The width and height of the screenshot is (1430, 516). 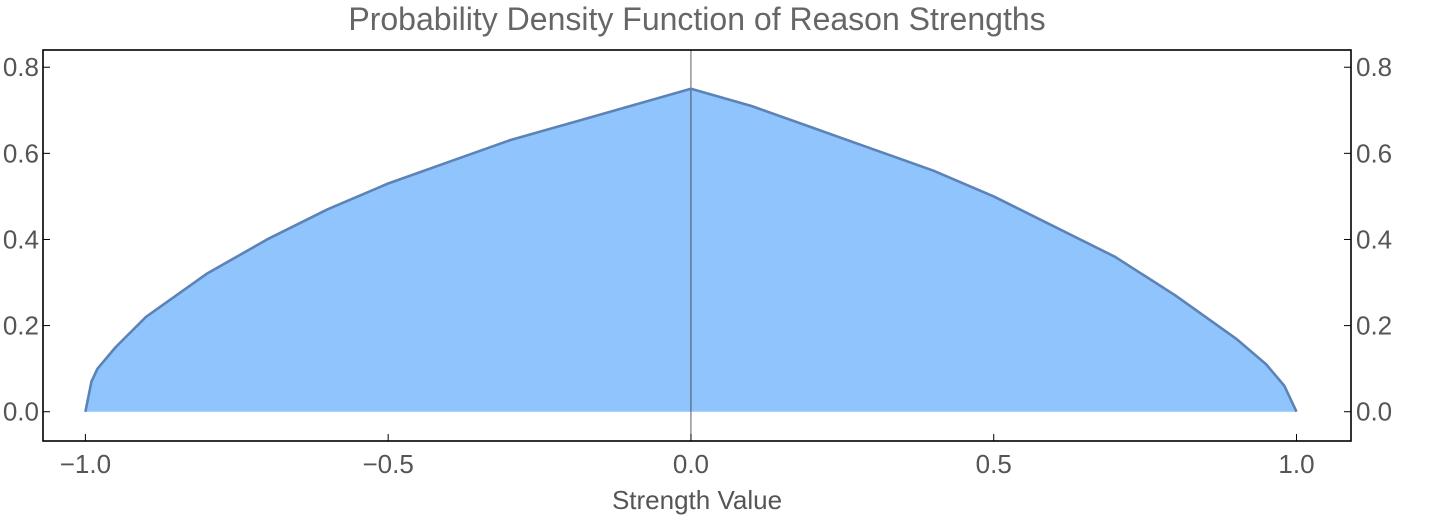 What do you see at coordinates (21, 67) in the screenshot?
I see `y-left-tick-label: 0.8` at bounding box center [21, 67].